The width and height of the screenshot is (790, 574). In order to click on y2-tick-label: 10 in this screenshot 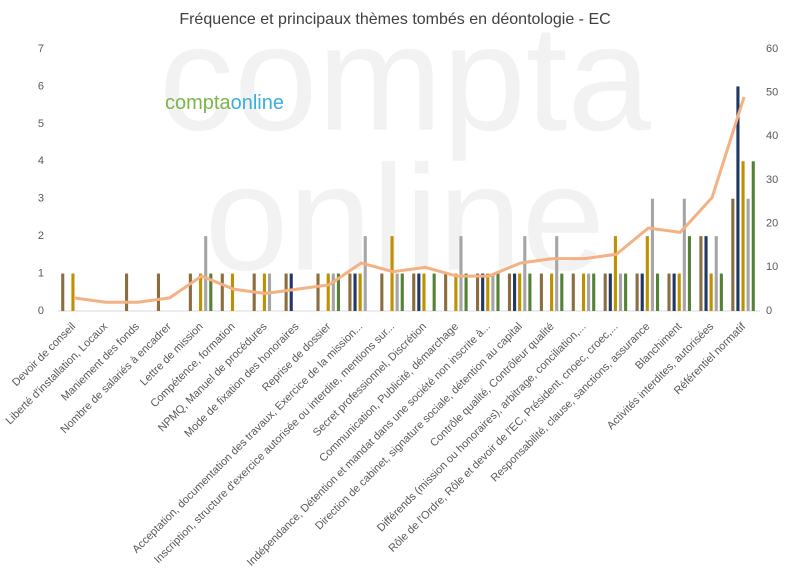, I will do `click(772, 267)`.